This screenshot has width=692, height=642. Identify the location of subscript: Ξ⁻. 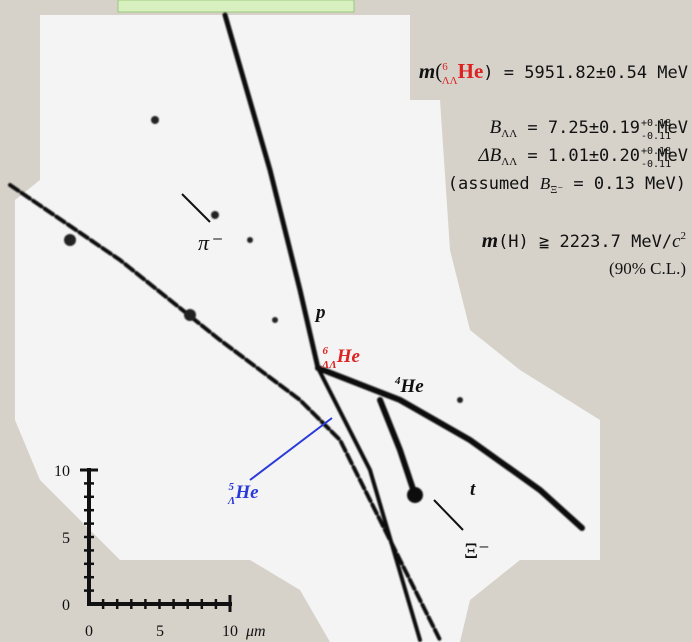
(556, 190).